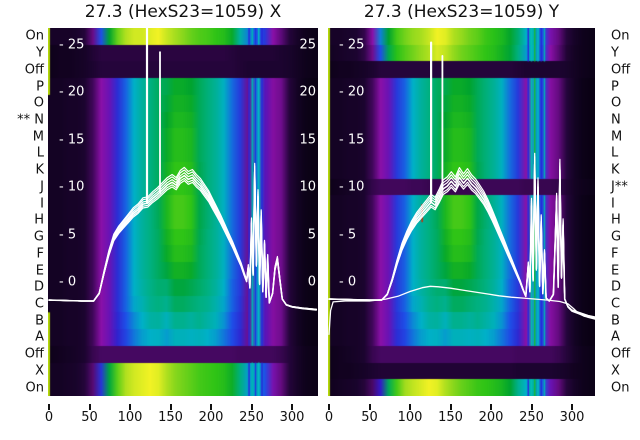 The image size is (640, 440). Describe the element at coordinates (307, 139) in the screenshot. I see `value-tick-label-right: 15` at that location.